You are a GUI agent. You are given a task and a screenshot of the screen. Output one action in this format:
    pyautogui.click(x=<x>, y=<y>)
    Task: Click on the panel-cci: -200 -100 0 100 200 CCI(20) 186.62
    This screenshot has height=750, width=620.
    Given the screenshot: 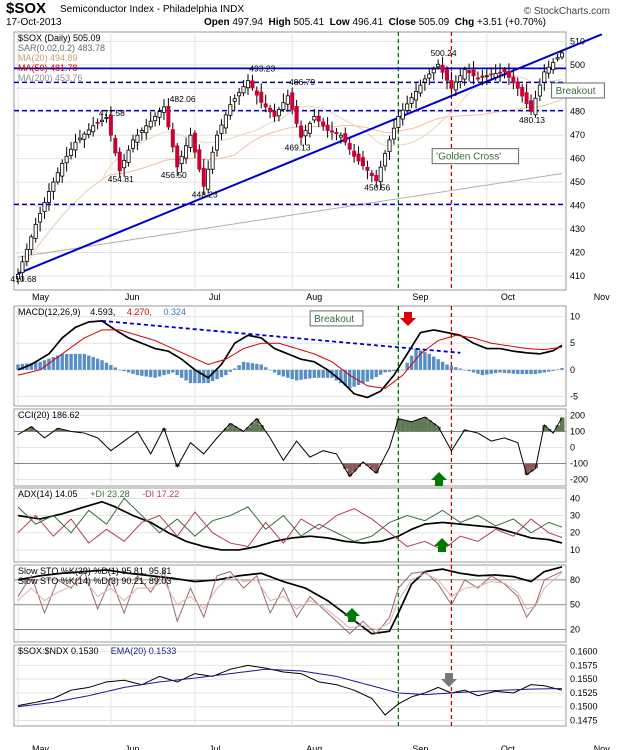 What is the action you would take?
    pyautogui.click(x=300, y=447)
    